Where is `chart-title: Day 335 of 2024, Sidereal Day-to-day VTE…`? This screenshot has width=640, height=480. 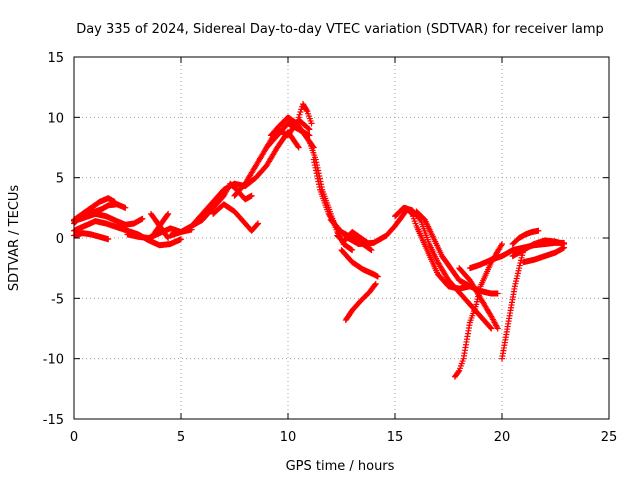
chart-title: Day 335 of 2024, Sidereal Day-to-day VTE… is located at coordinates (340, 29).